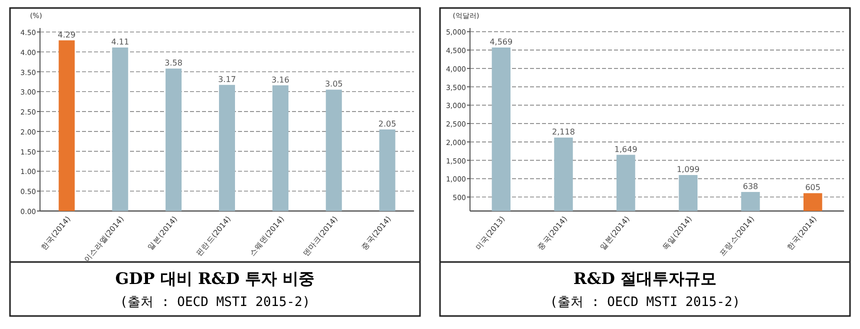 Image resolution: width=860 pixels, height=329 pixels. I want to click on data-label: 605, so click(812, 187).